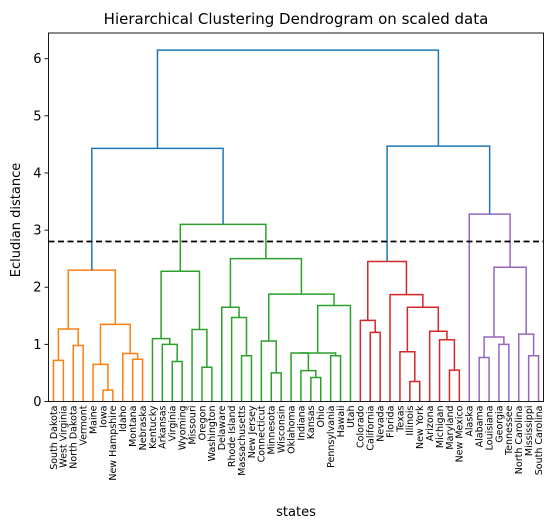 This screenshot has width=554, height=529. Describe the element at coordinates (509, 430) in the screenshot. I see `leaf-label: Tennessee` at that location.